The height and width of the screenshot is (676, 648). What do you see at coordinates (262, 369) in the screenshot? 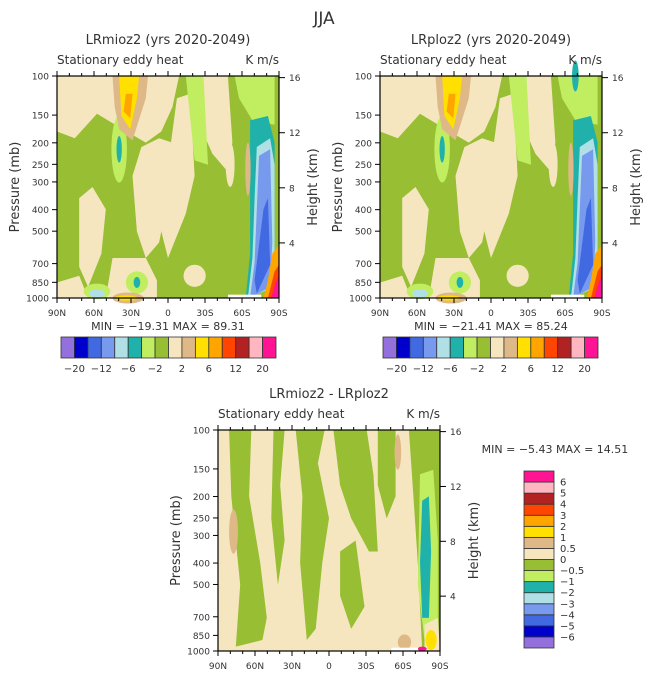
I see `colorbar-label: 20` at bounding box center [262, 369].